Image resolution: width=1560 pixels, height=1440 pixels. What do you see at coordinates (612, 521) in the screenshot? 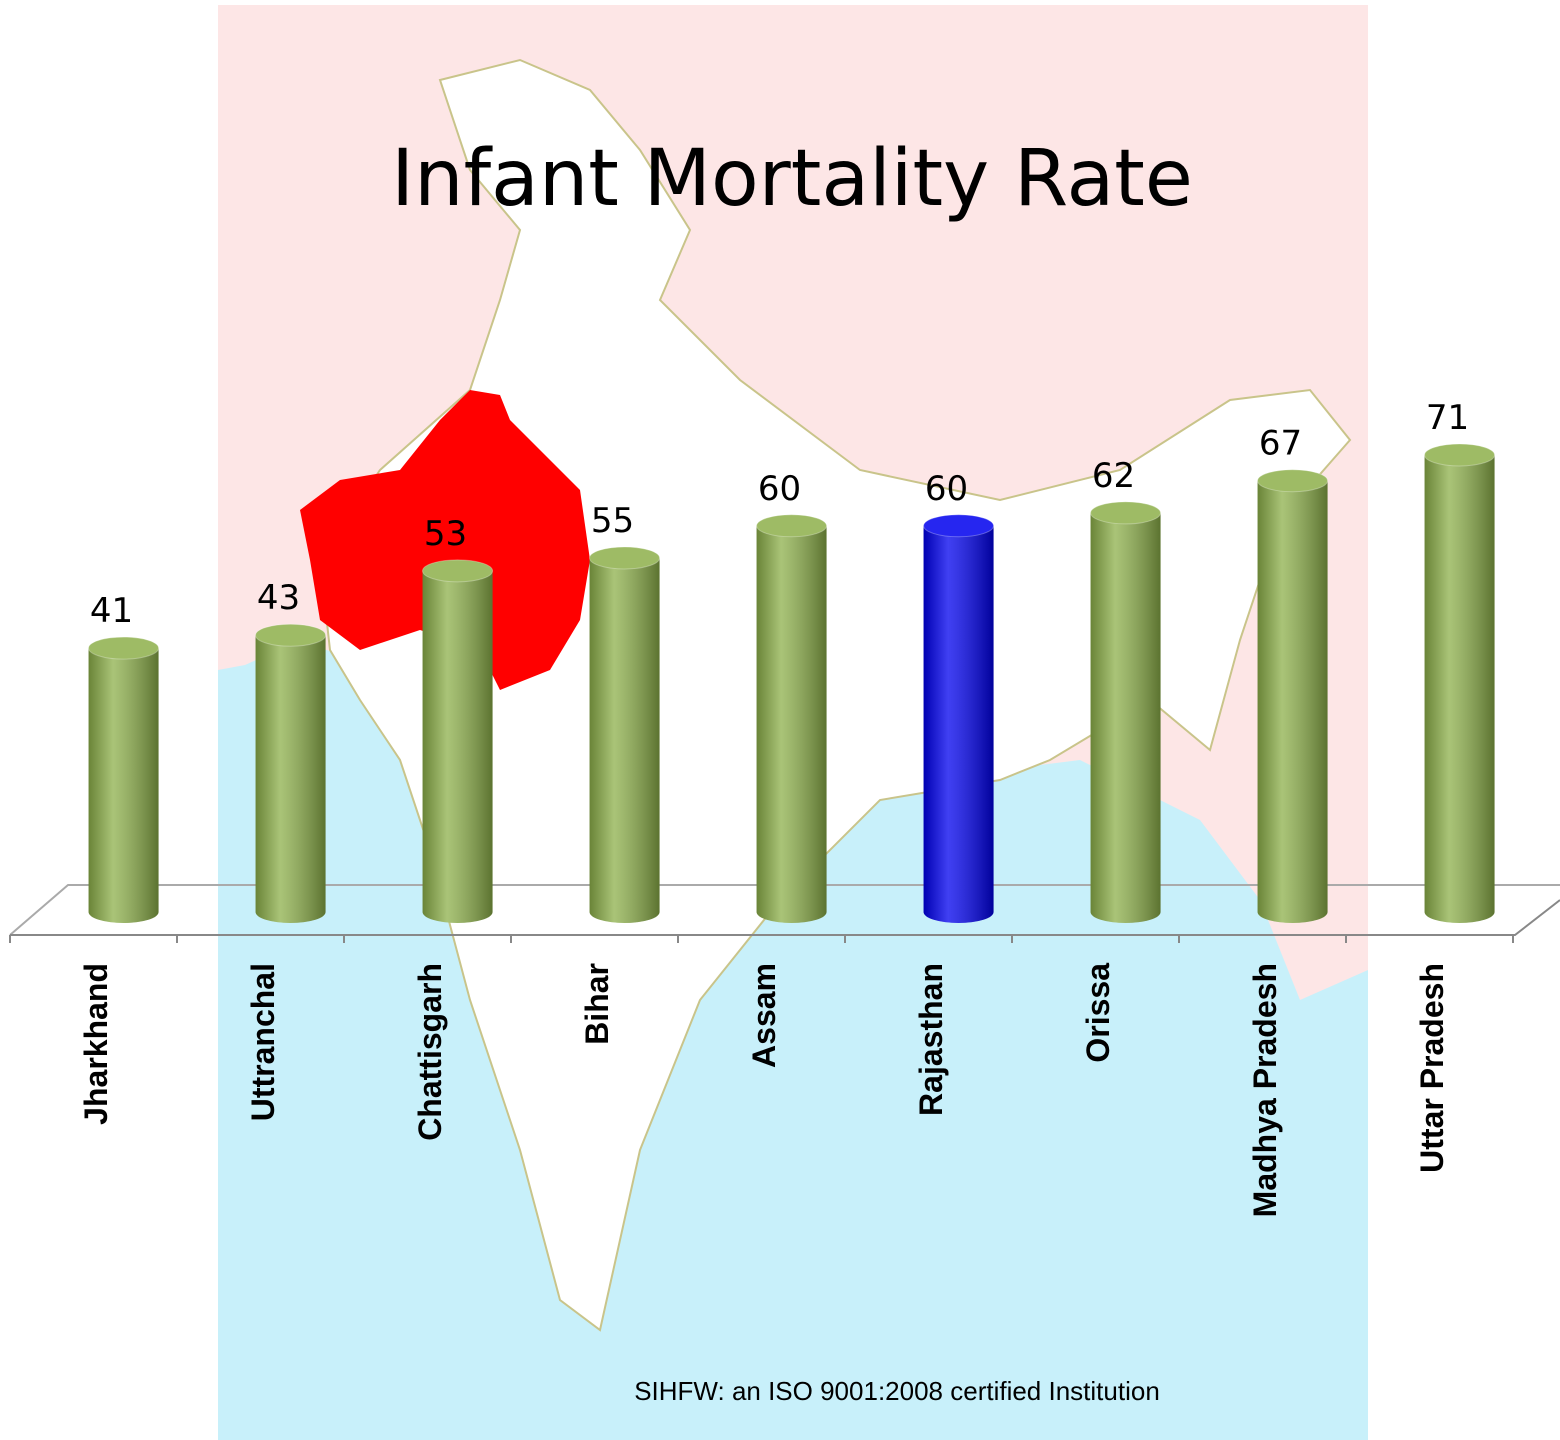
I see `value-label: 55` at bounding box center [612, 521].